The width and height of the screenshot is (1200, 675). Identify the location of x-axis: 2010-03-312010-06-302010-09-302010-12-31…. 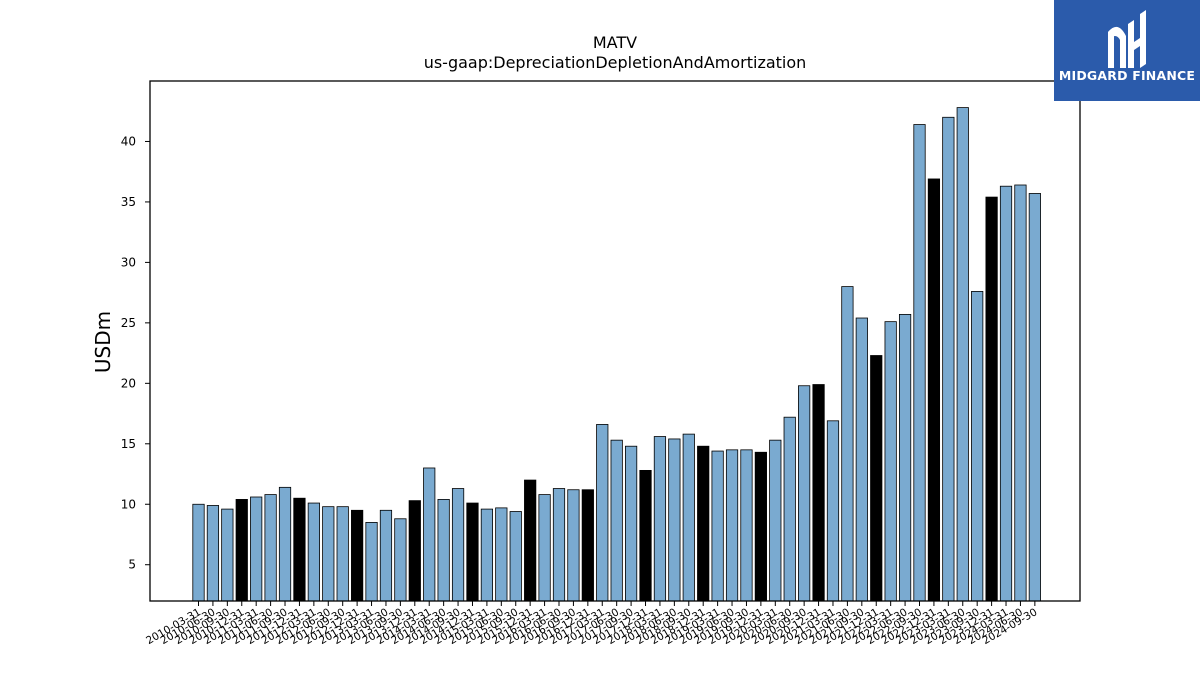
(591, 624).